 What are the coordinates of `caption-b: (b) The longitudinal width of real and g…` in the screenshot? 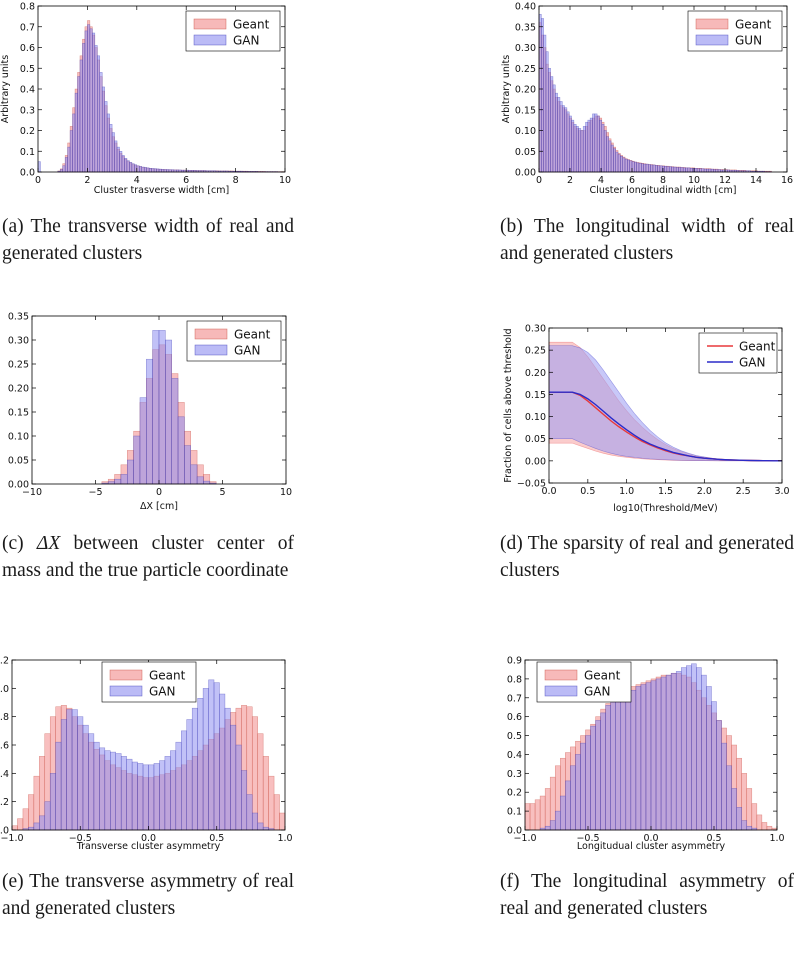 It's located at (647, 240).